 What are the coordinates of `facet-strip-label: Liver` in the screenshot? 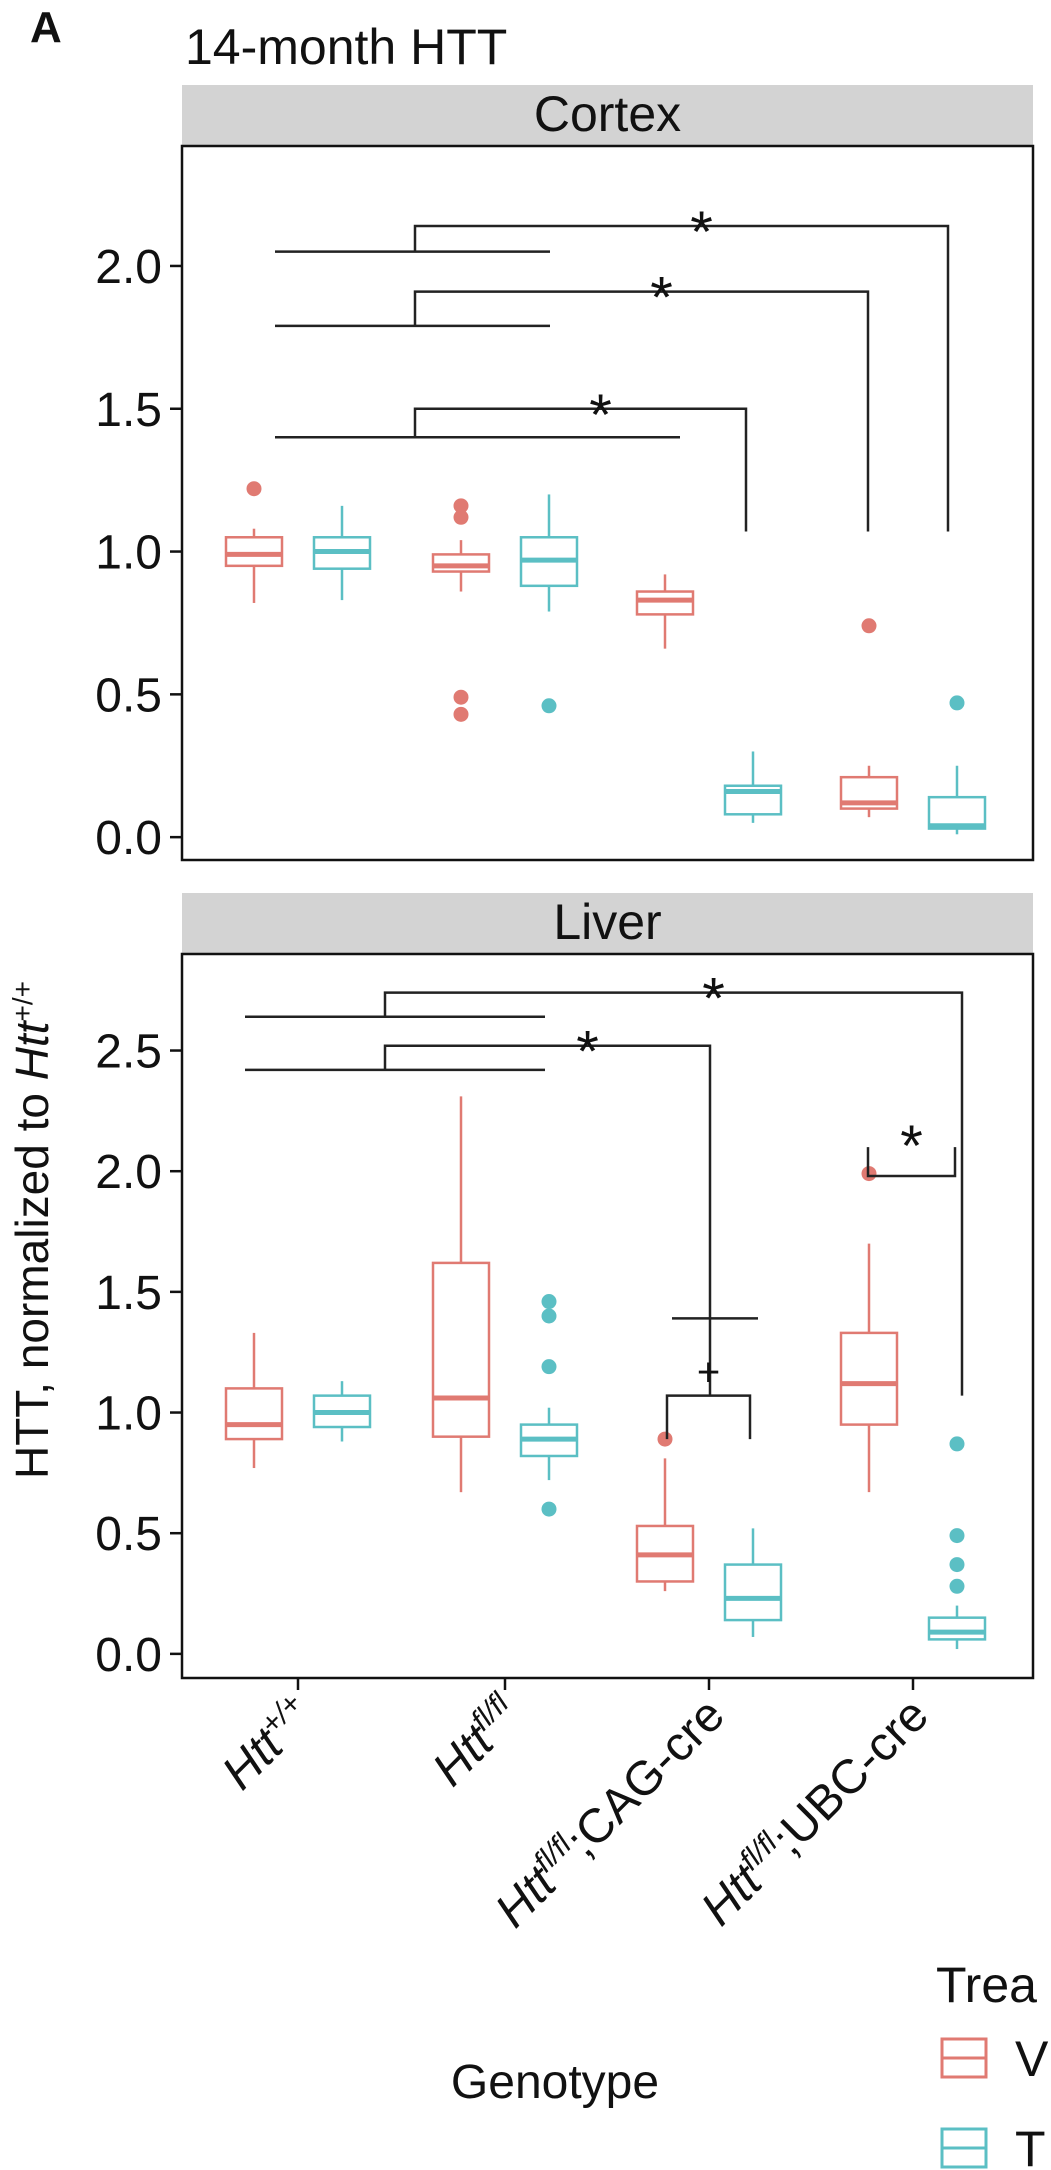 It's located at (607, 922).